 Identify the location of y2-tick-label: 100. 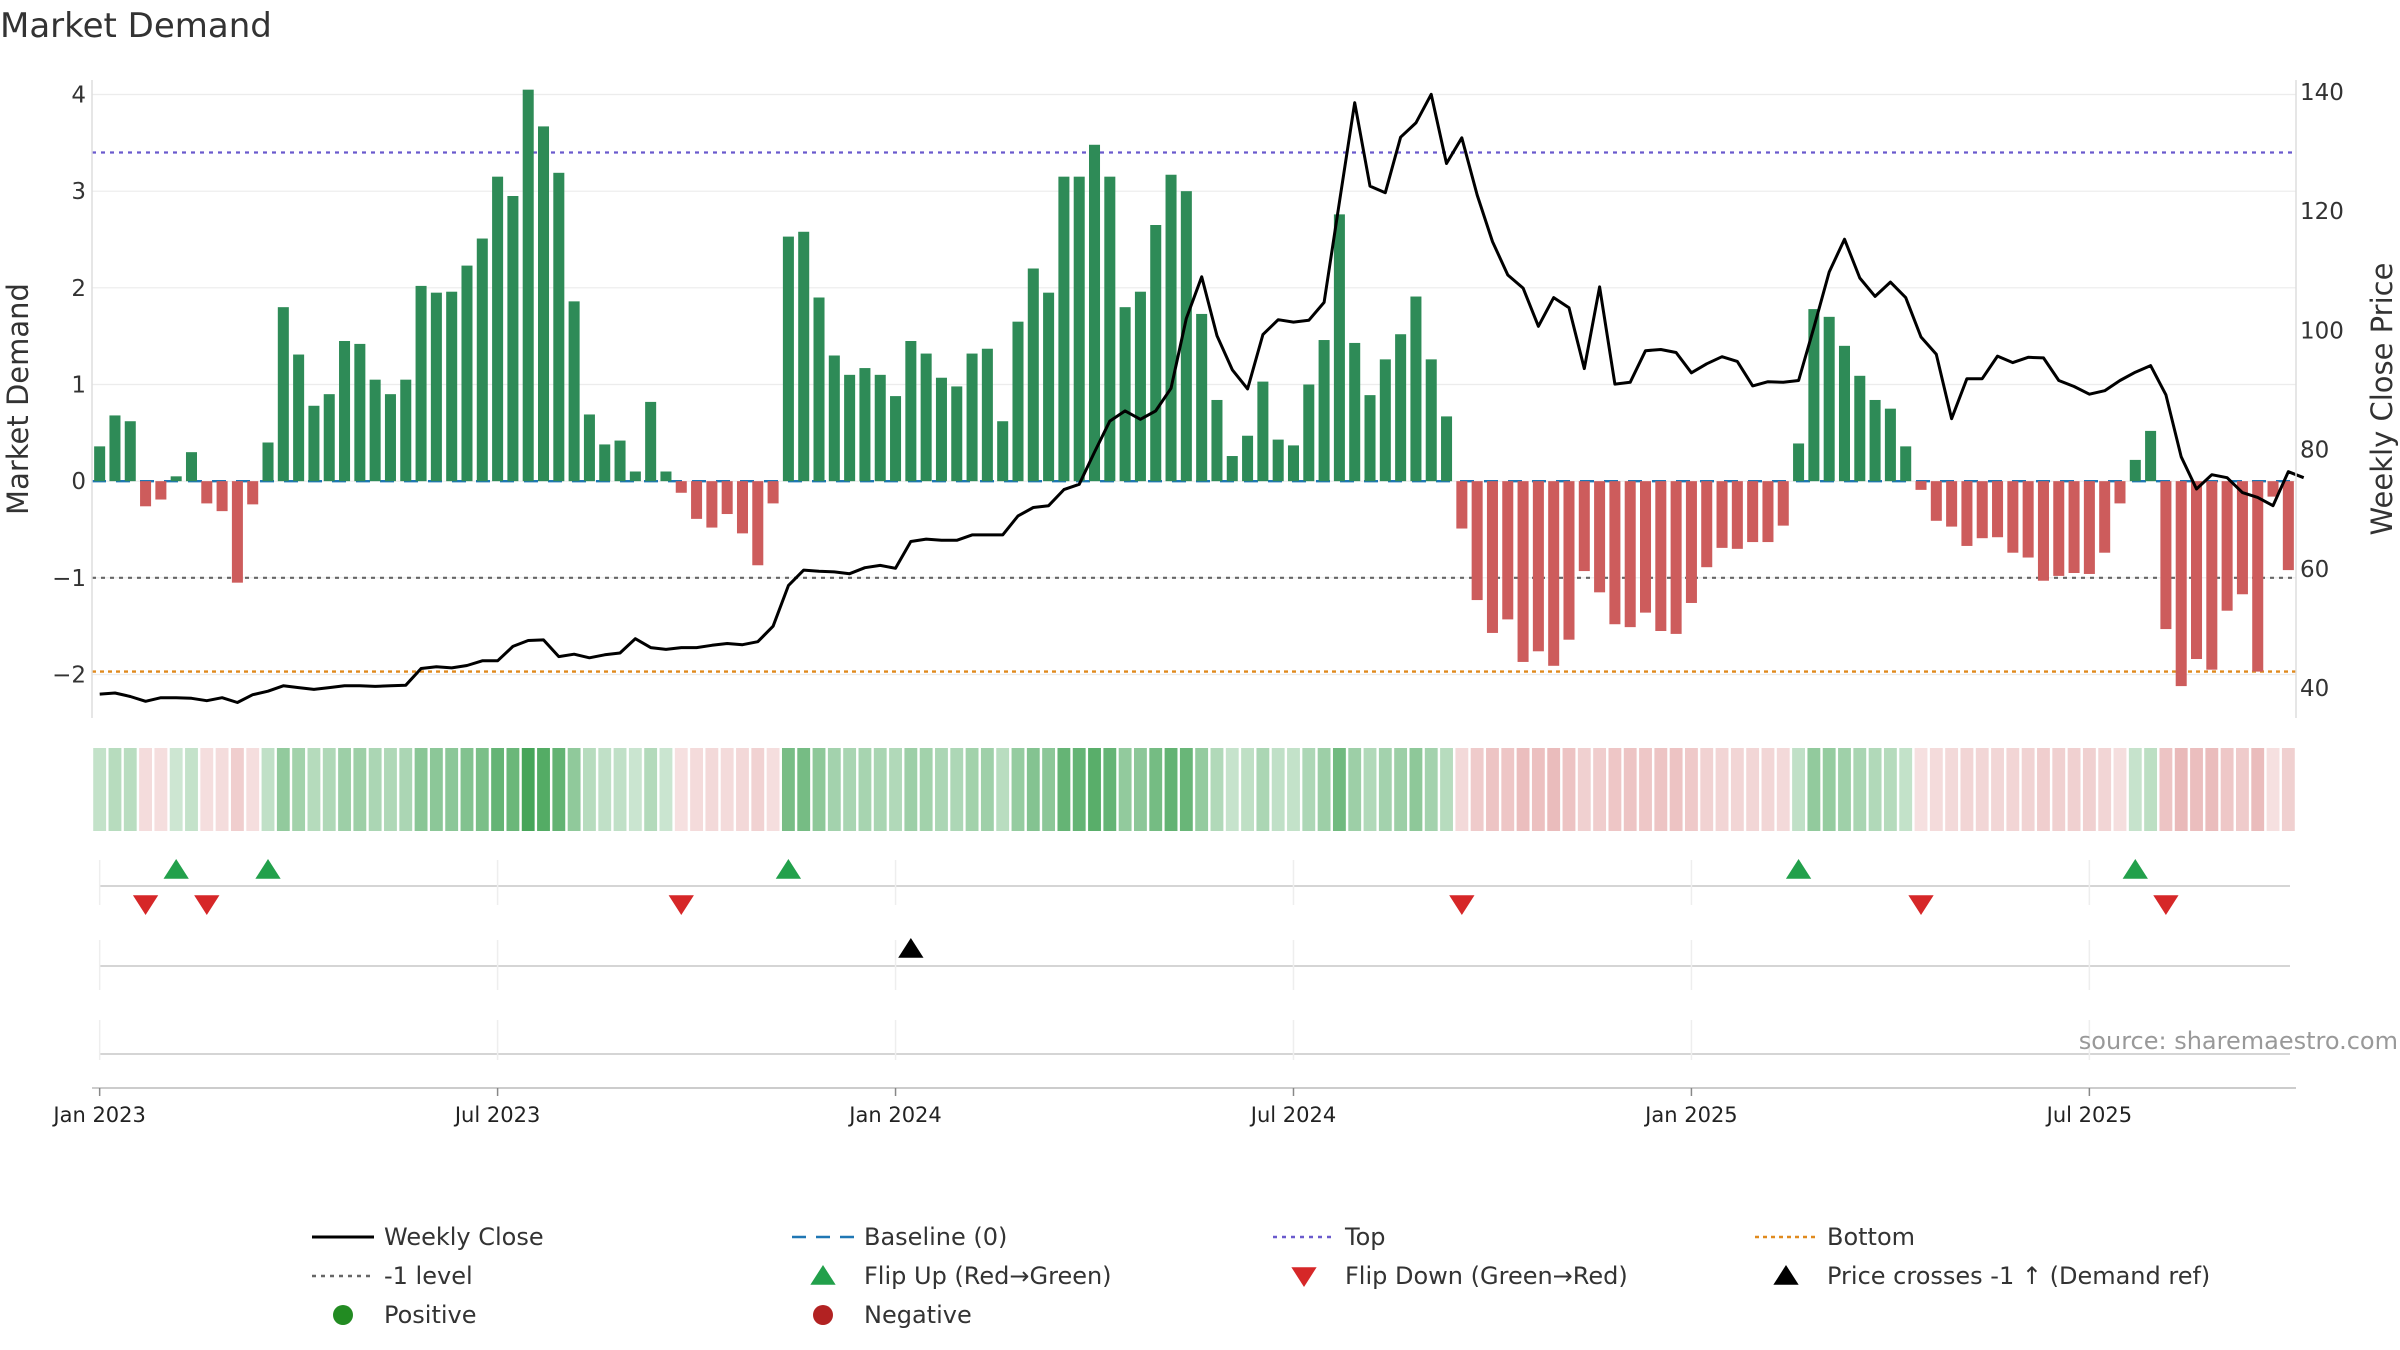
(2322, 331).